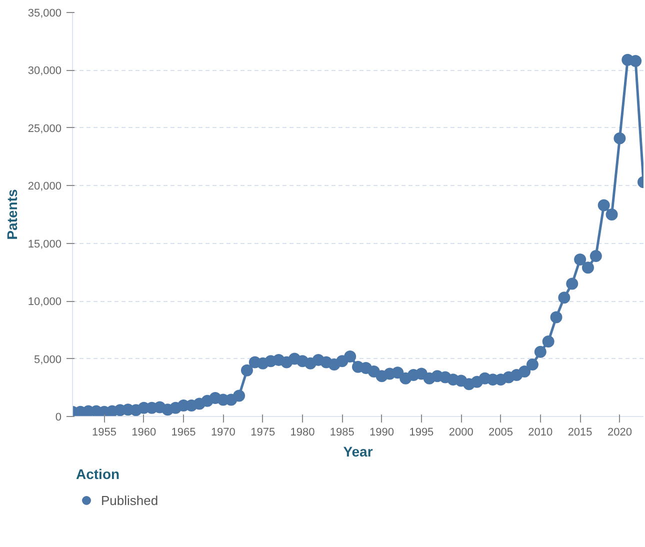 This screenshot has width=645, height=547. Describe the element at coordinates (48, 360) in the screenshot. I see `y-tick-label: 5,000` at that location.